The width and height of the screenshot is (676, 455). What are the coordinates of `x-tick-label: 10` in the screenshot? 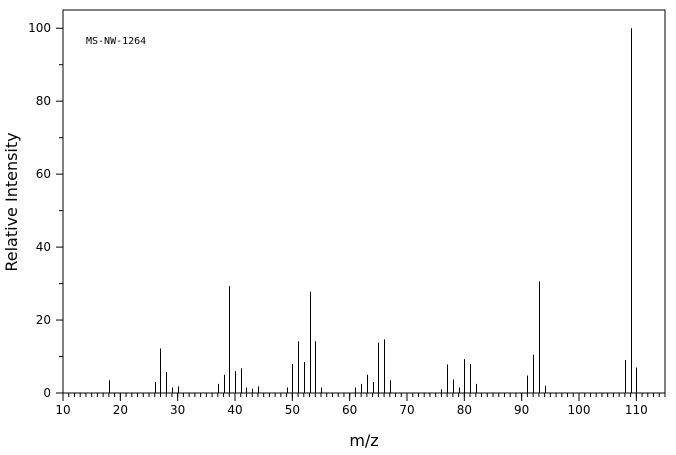 It's located at (62, 410).